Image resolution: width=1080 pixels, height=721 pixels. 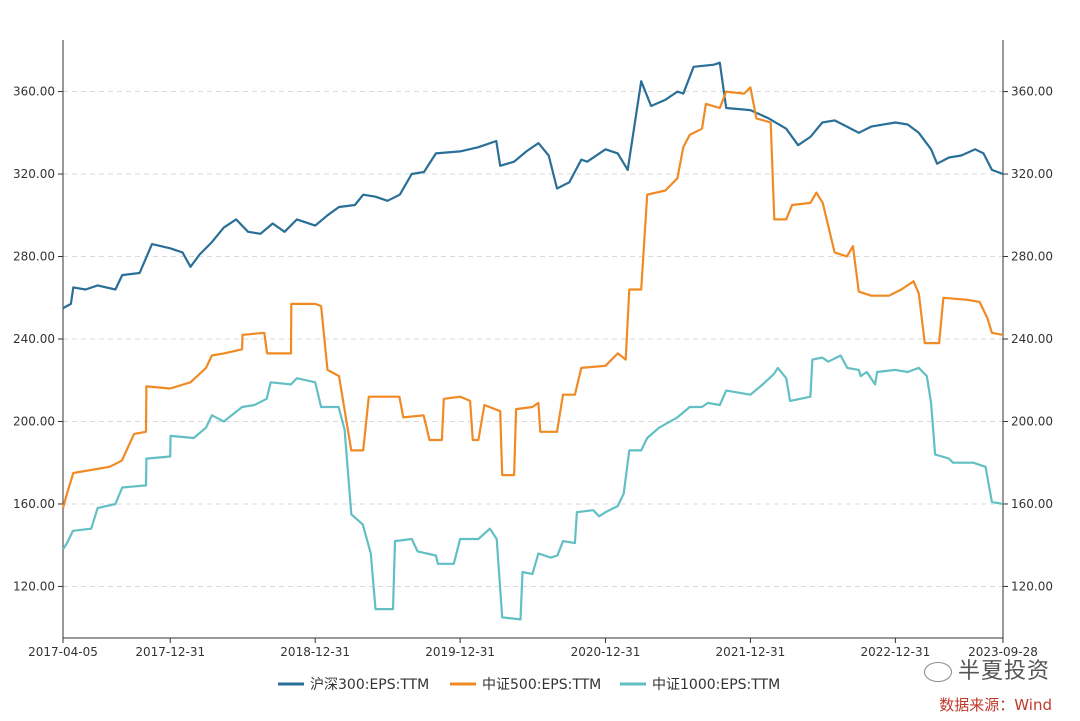 I want to click on x-tick-label: 2019-12-31, so click(x=460, y=652).